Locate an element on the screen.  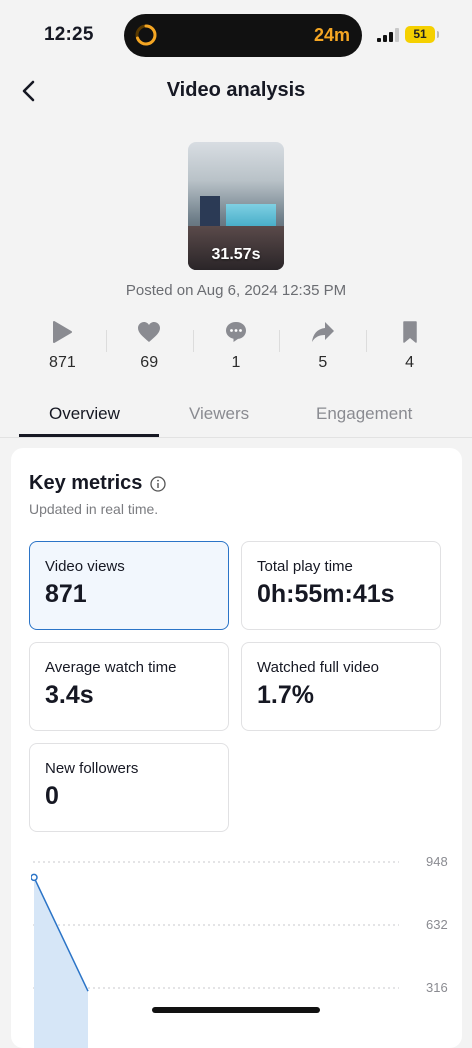
stat-value: 1 is located at coordinates (236, 362).